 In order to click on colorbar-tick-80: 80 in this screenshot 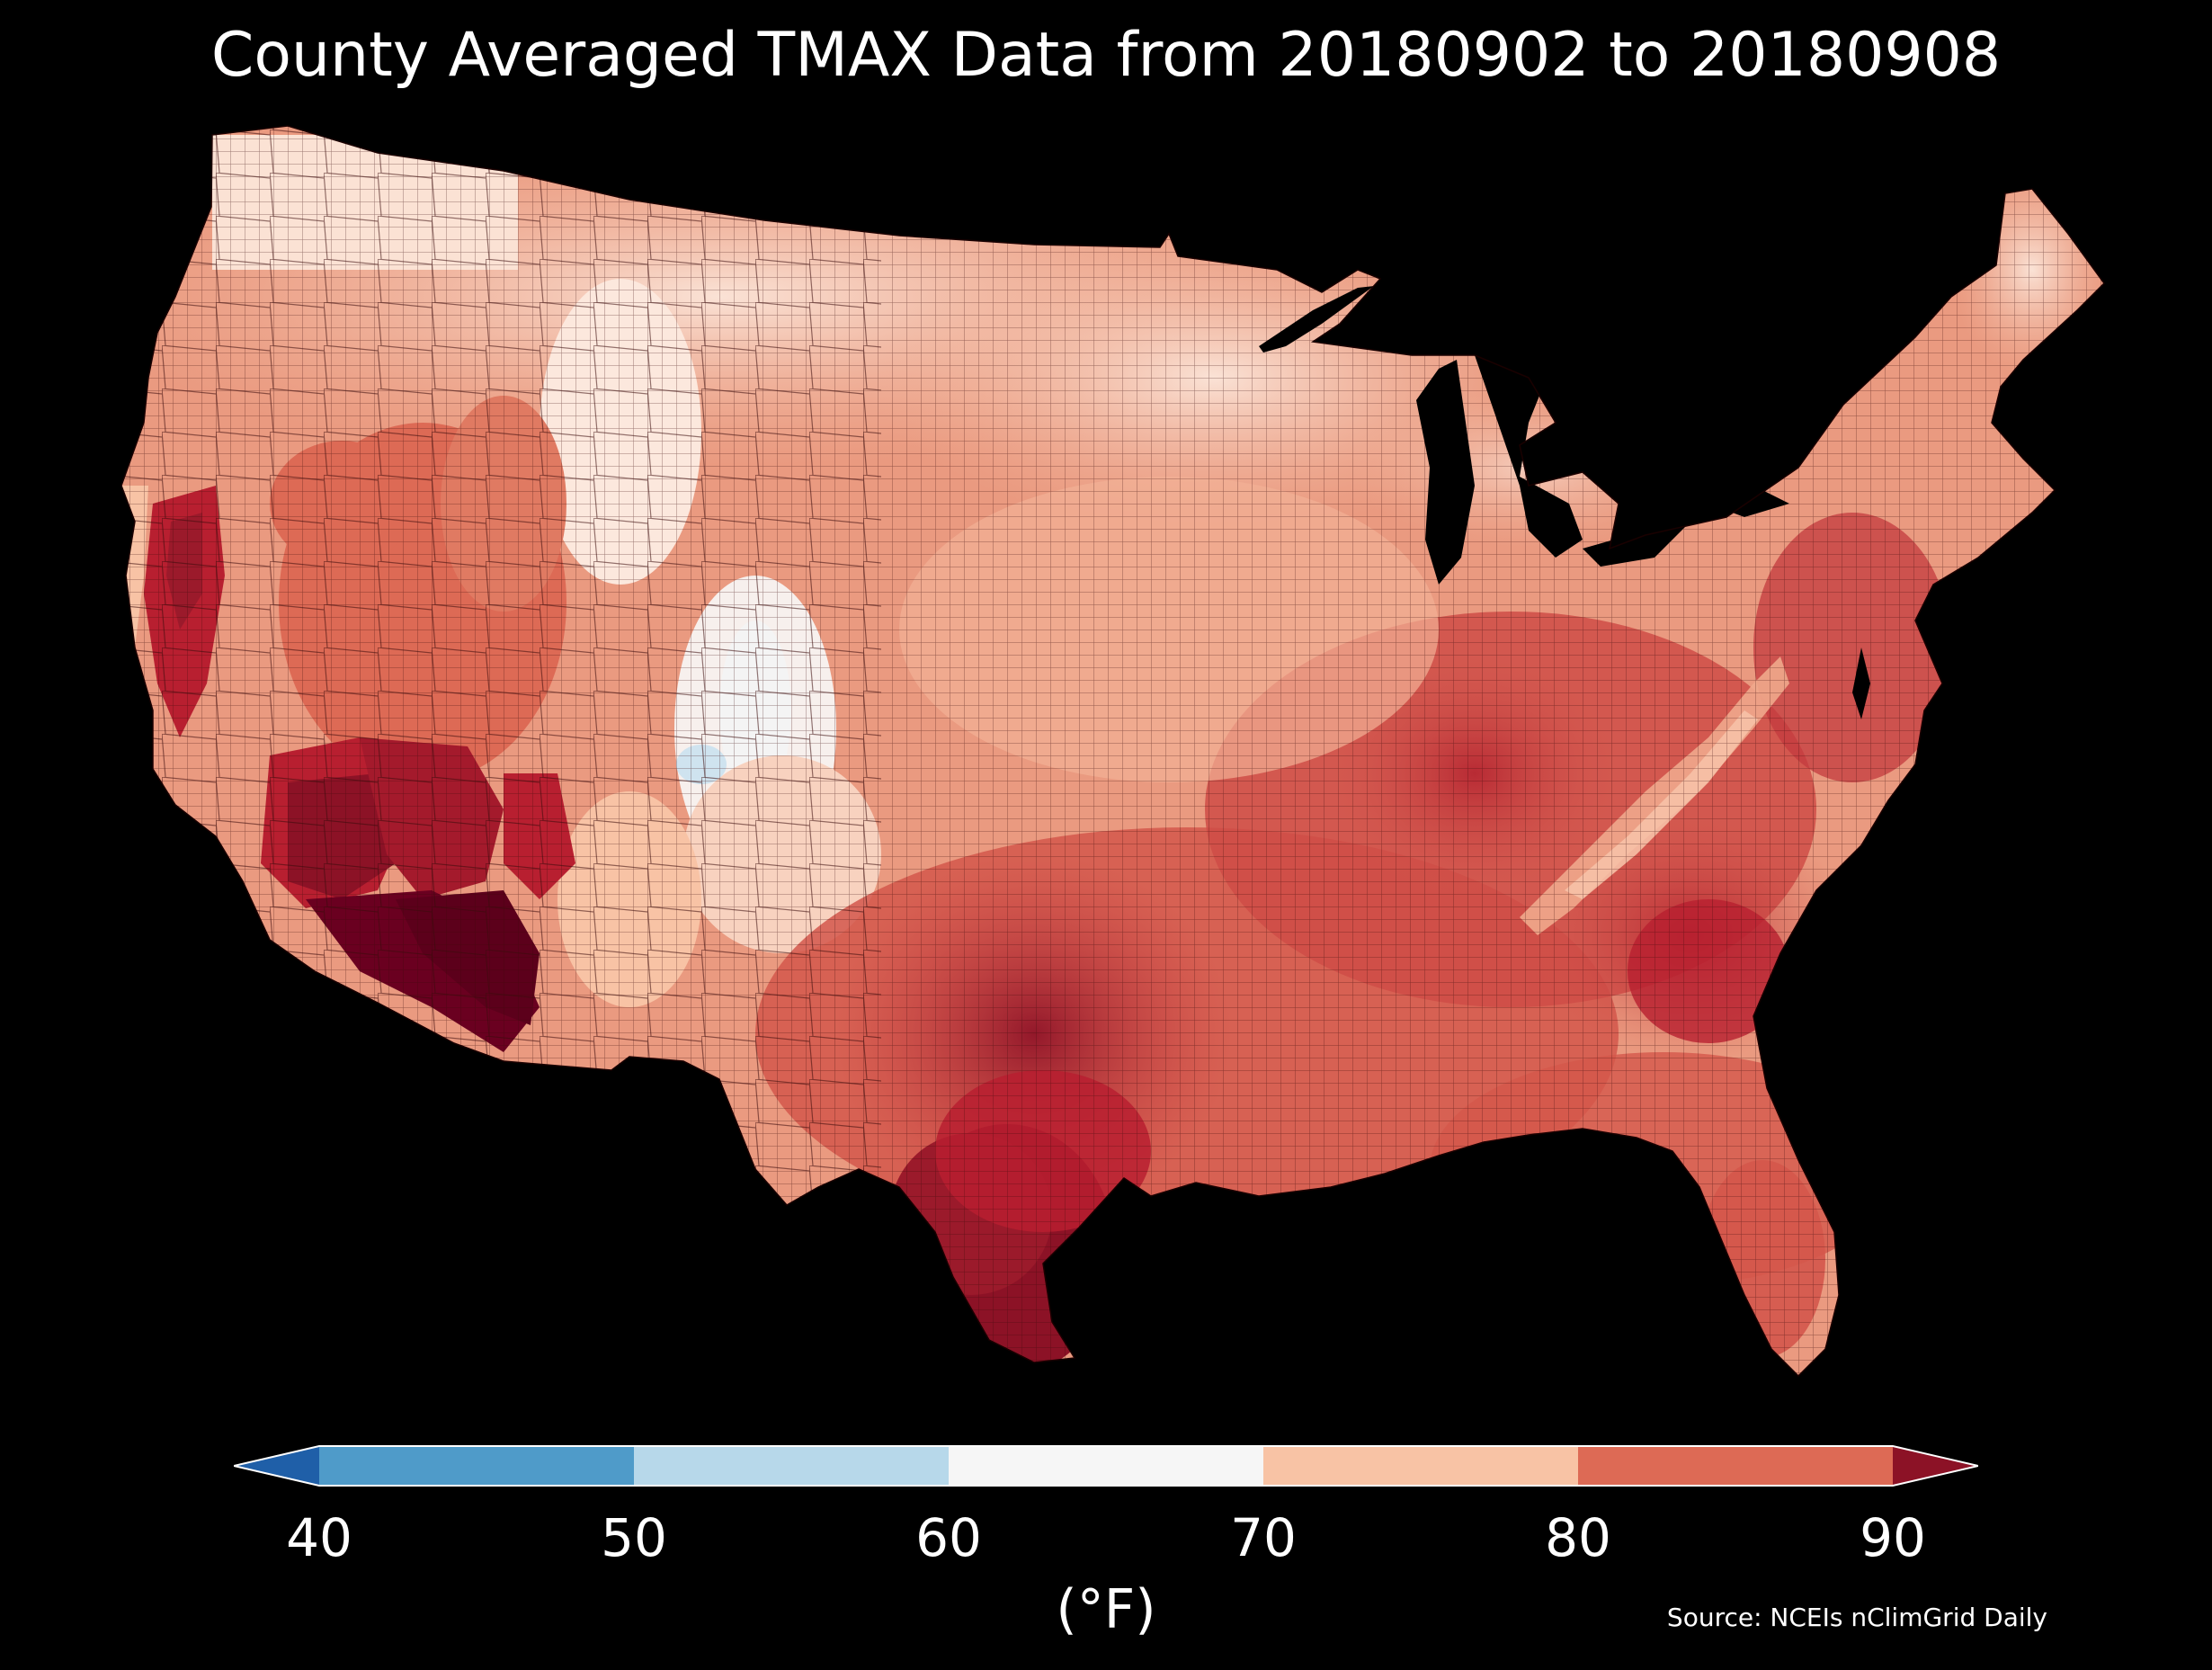, I will do `click(1578, 1537)`.